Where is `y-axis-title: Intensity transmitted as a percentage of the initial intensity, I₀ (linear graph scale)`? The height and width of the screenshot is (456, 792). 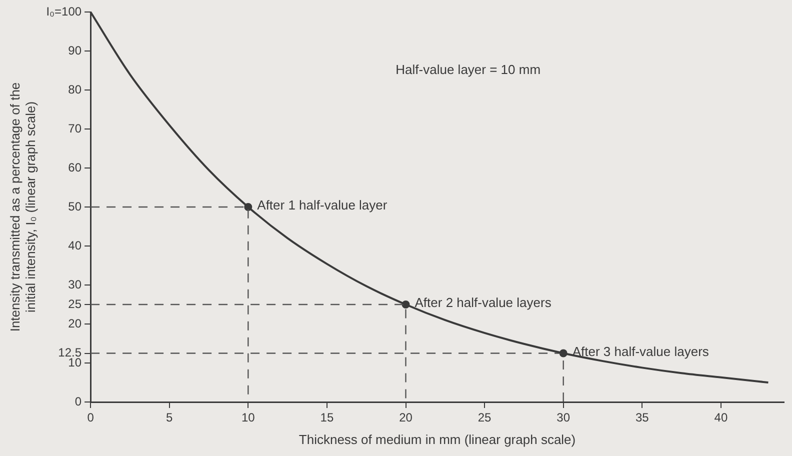
y-axis-title: Intensity transmitted as a percentage of the initial intensity, I₀ (linear graph scale) is located at coordinates (22, 207).